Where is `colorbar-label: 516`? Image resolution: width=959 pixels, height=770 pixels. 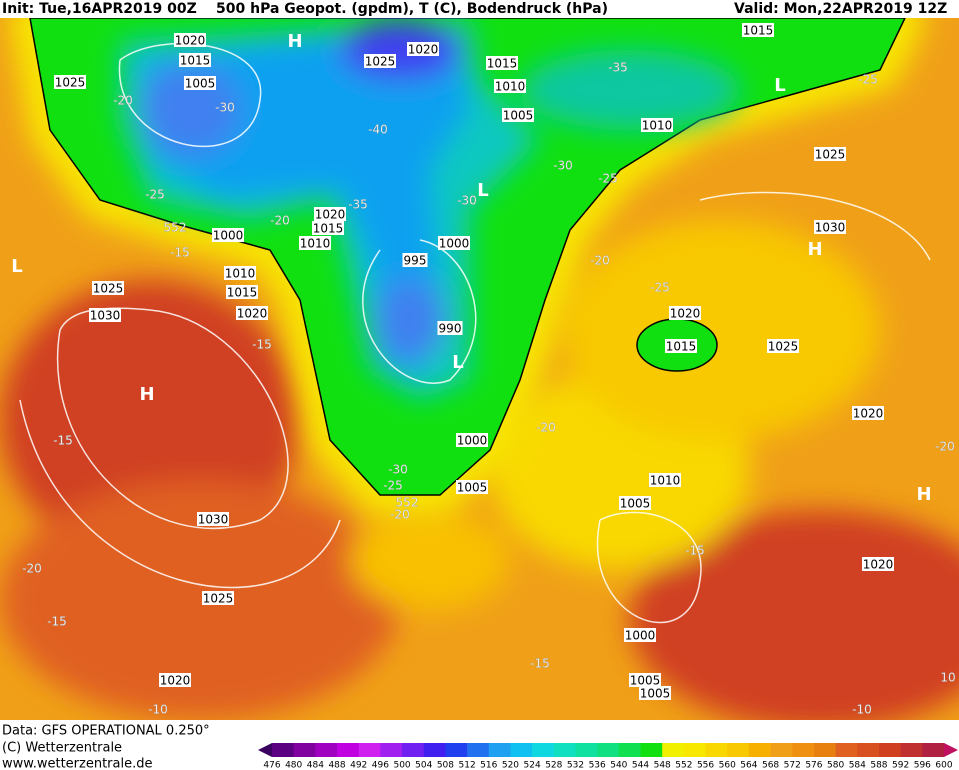
colorbar-label: 516 is located at coordinates (488, 765).